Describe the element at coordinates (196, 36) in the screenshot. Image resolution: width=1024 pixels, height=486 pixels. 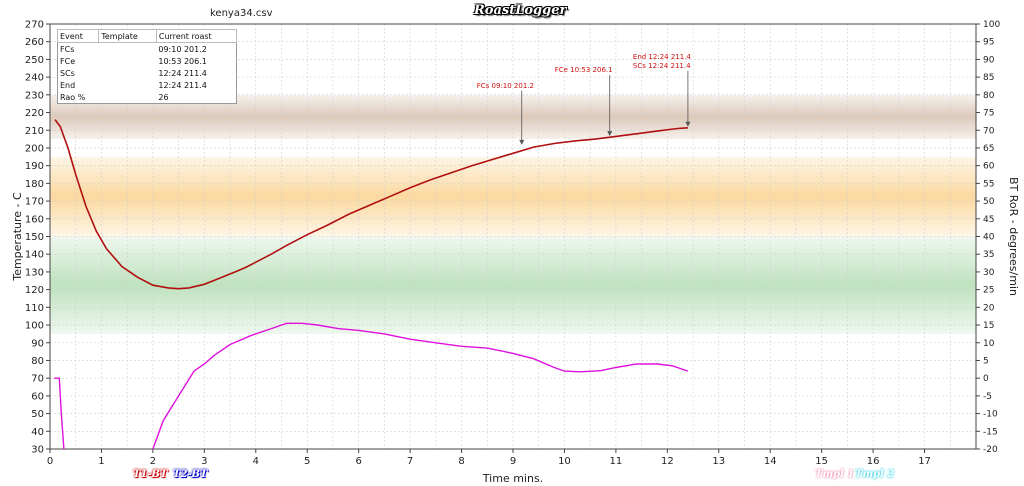
I see `events-col-current: Current roast` at that location.